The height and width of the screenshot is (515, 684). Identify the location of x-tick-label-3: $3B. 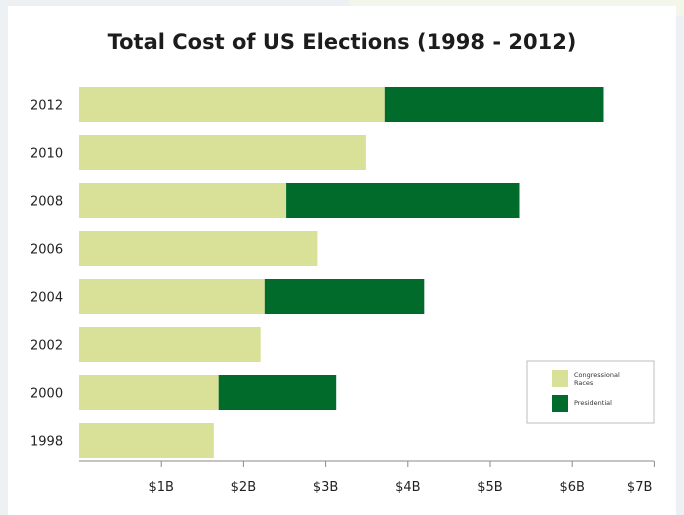
(325, 487).